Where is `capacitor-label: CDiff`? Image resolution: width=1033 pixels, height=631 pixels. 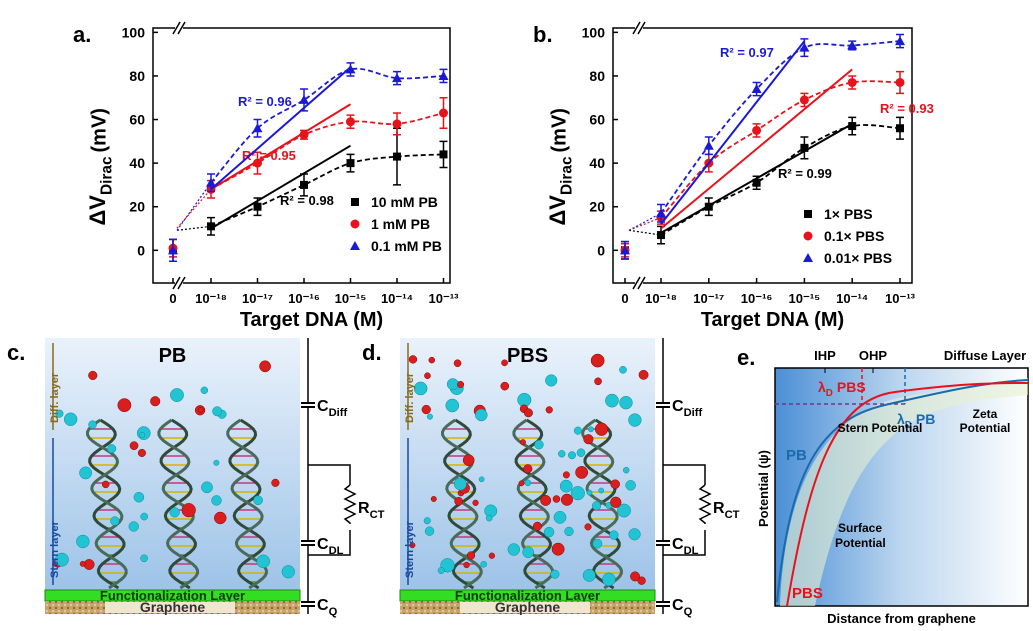
capacitor-label: CDiff is located at coordinates (687, 408).